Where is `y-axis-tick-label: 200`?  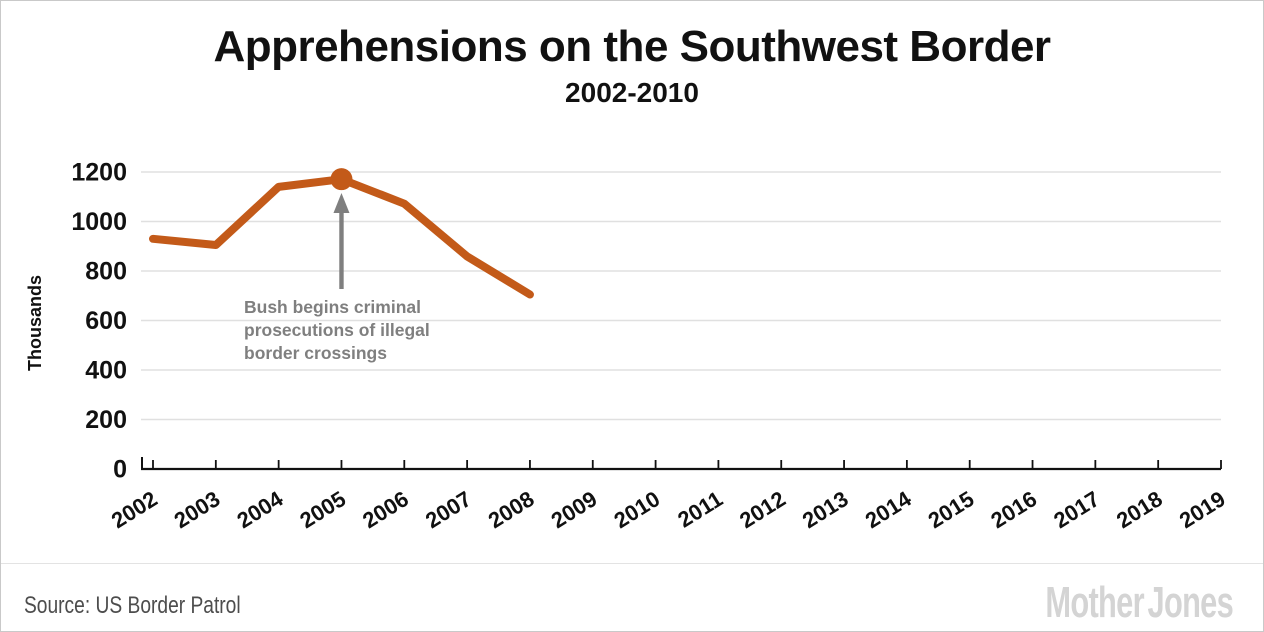 y-axis-tick-label: 200 is located at coordinates (106, 420).